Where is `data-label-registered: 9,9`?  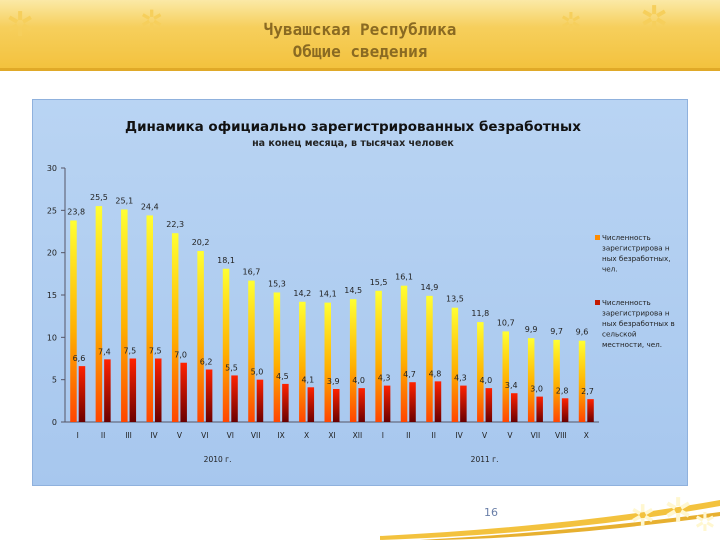 data-label-registered: 9,9 is located at coordinates (531, 329).